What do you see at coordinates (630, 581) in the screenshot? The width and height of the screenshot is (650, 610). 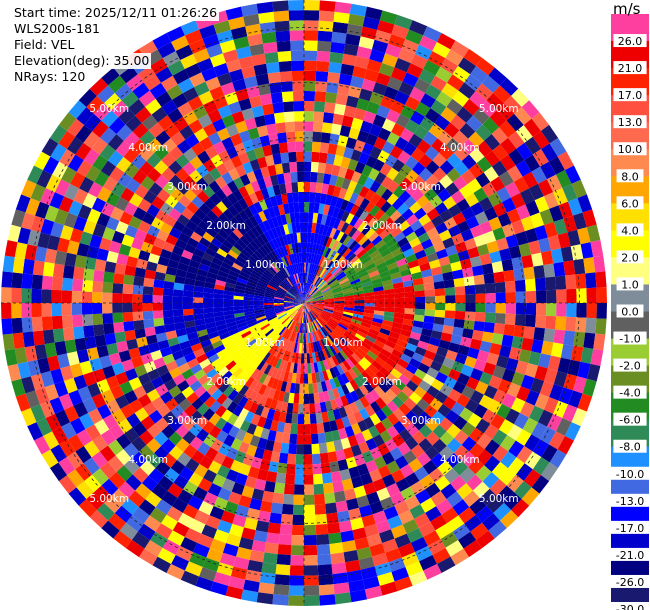 I see `colorbar-tick-bg` at bounding box center [630, 581].